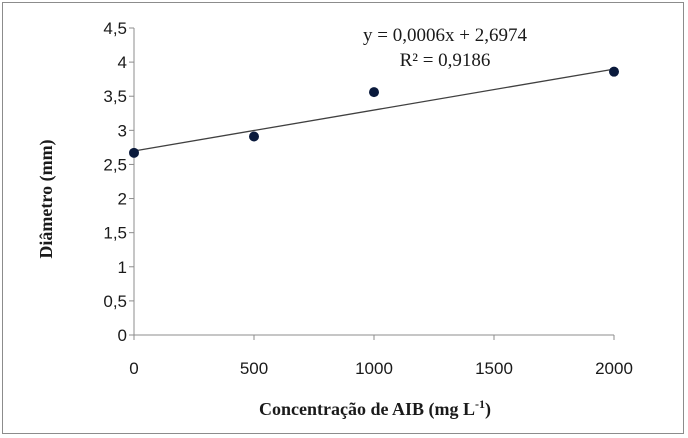  Describe the element at coordinates (445, 35) in the screenshot. I see `trendline-equation: y = 0,0006x + 2,6974` at that location.